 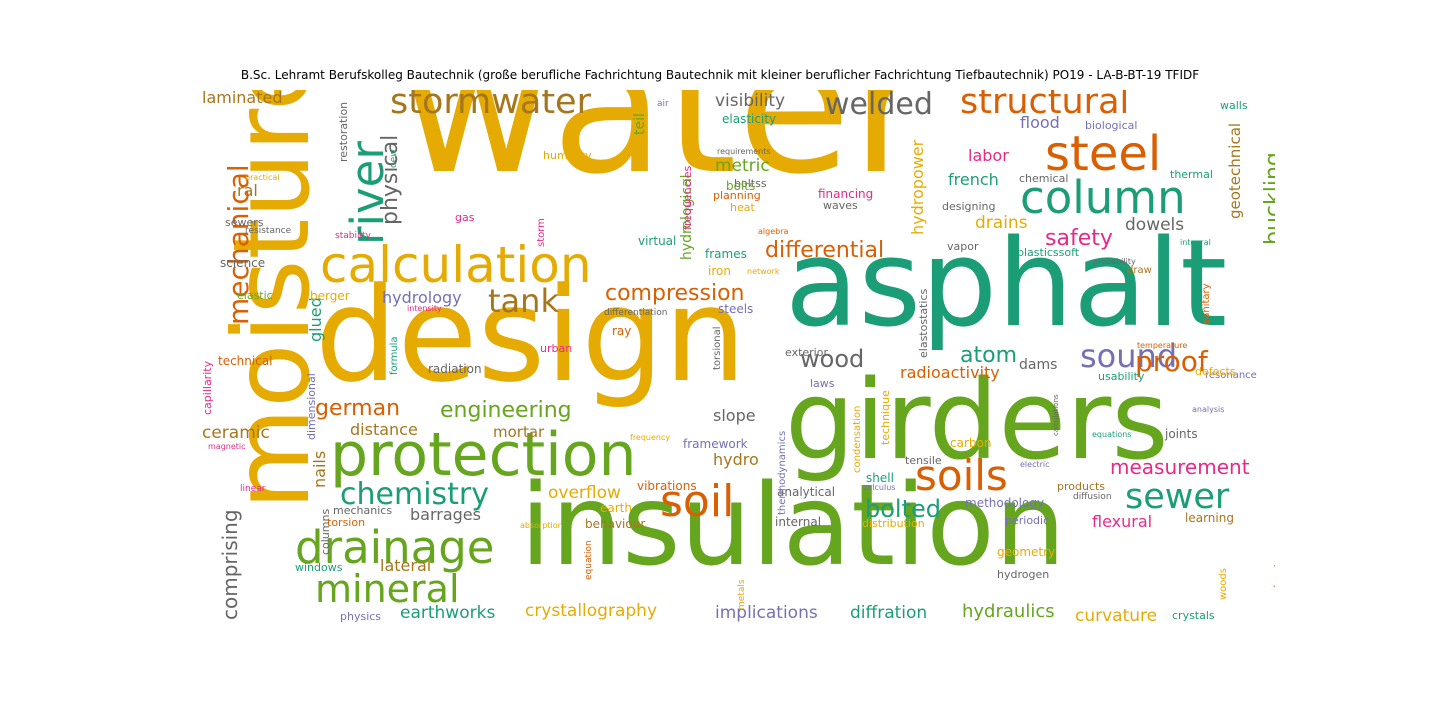 I want to click on cloud-word: barrages, so click(x=445, y=514).